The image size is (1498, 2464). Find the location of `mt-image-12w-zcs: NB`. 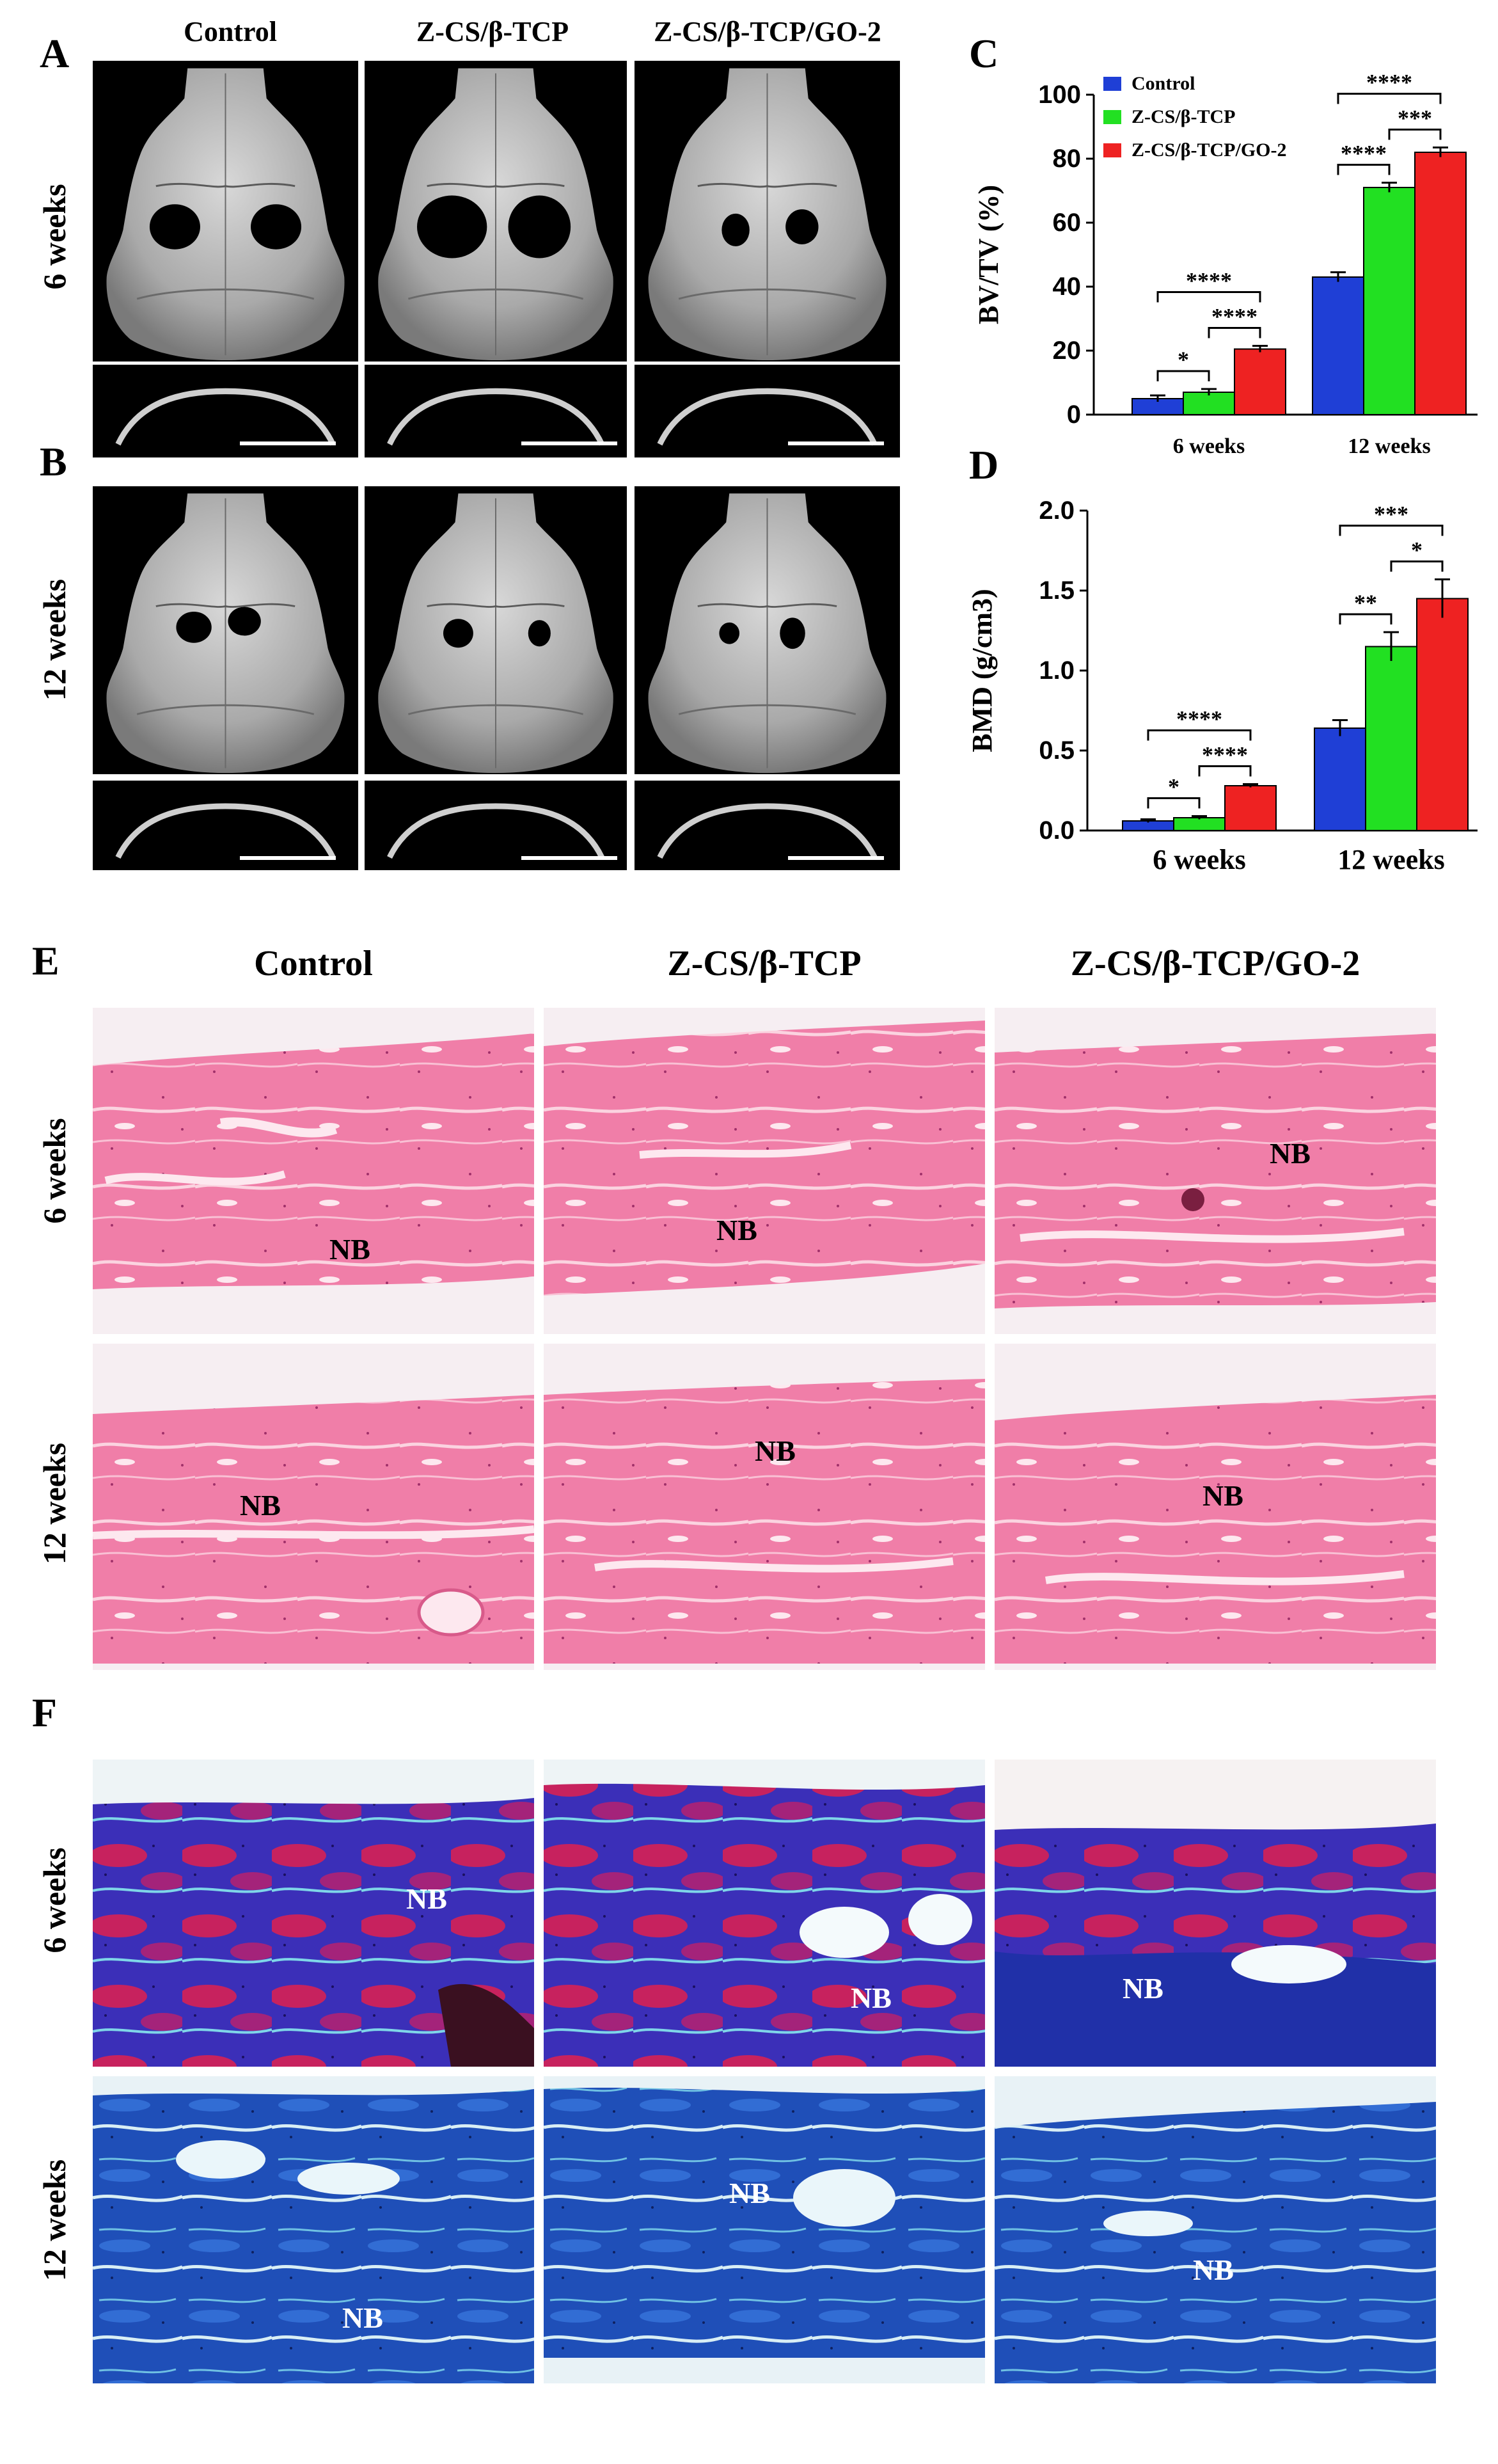

mt-image-12w-zcs: NB is located at coordinates (765, 2229).